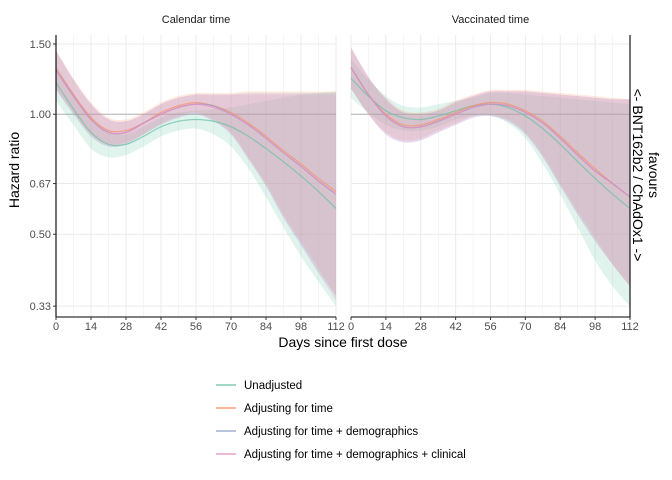 The image size is (672, 480). What do you see at coordinates (40, 307) in the screenshot?
I see `y-tick-label: 0.33` at bounding box center [40, 307].